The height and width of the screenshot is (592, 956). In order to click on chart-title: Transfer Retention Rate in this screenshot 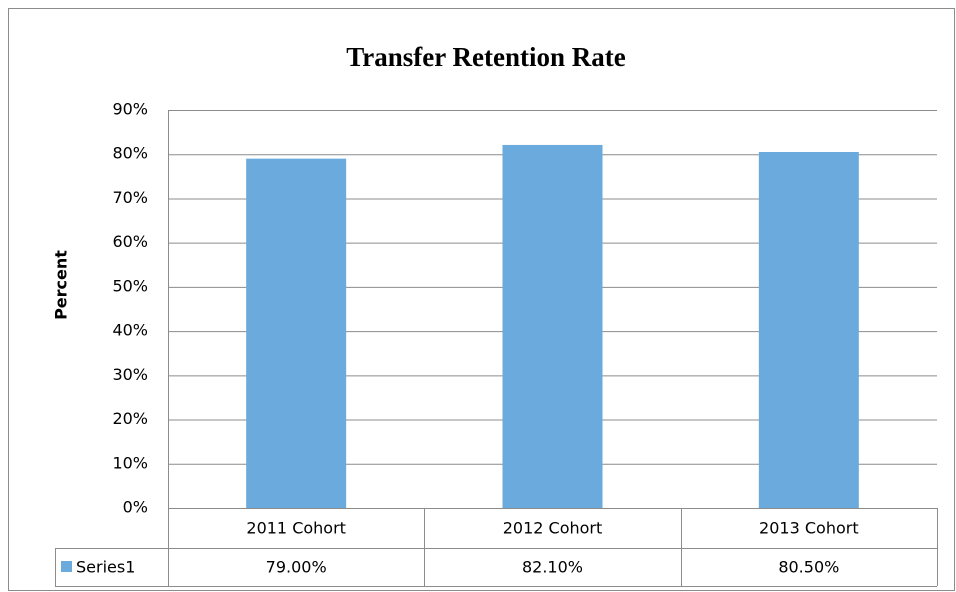, I will do `click(485, 57)`.